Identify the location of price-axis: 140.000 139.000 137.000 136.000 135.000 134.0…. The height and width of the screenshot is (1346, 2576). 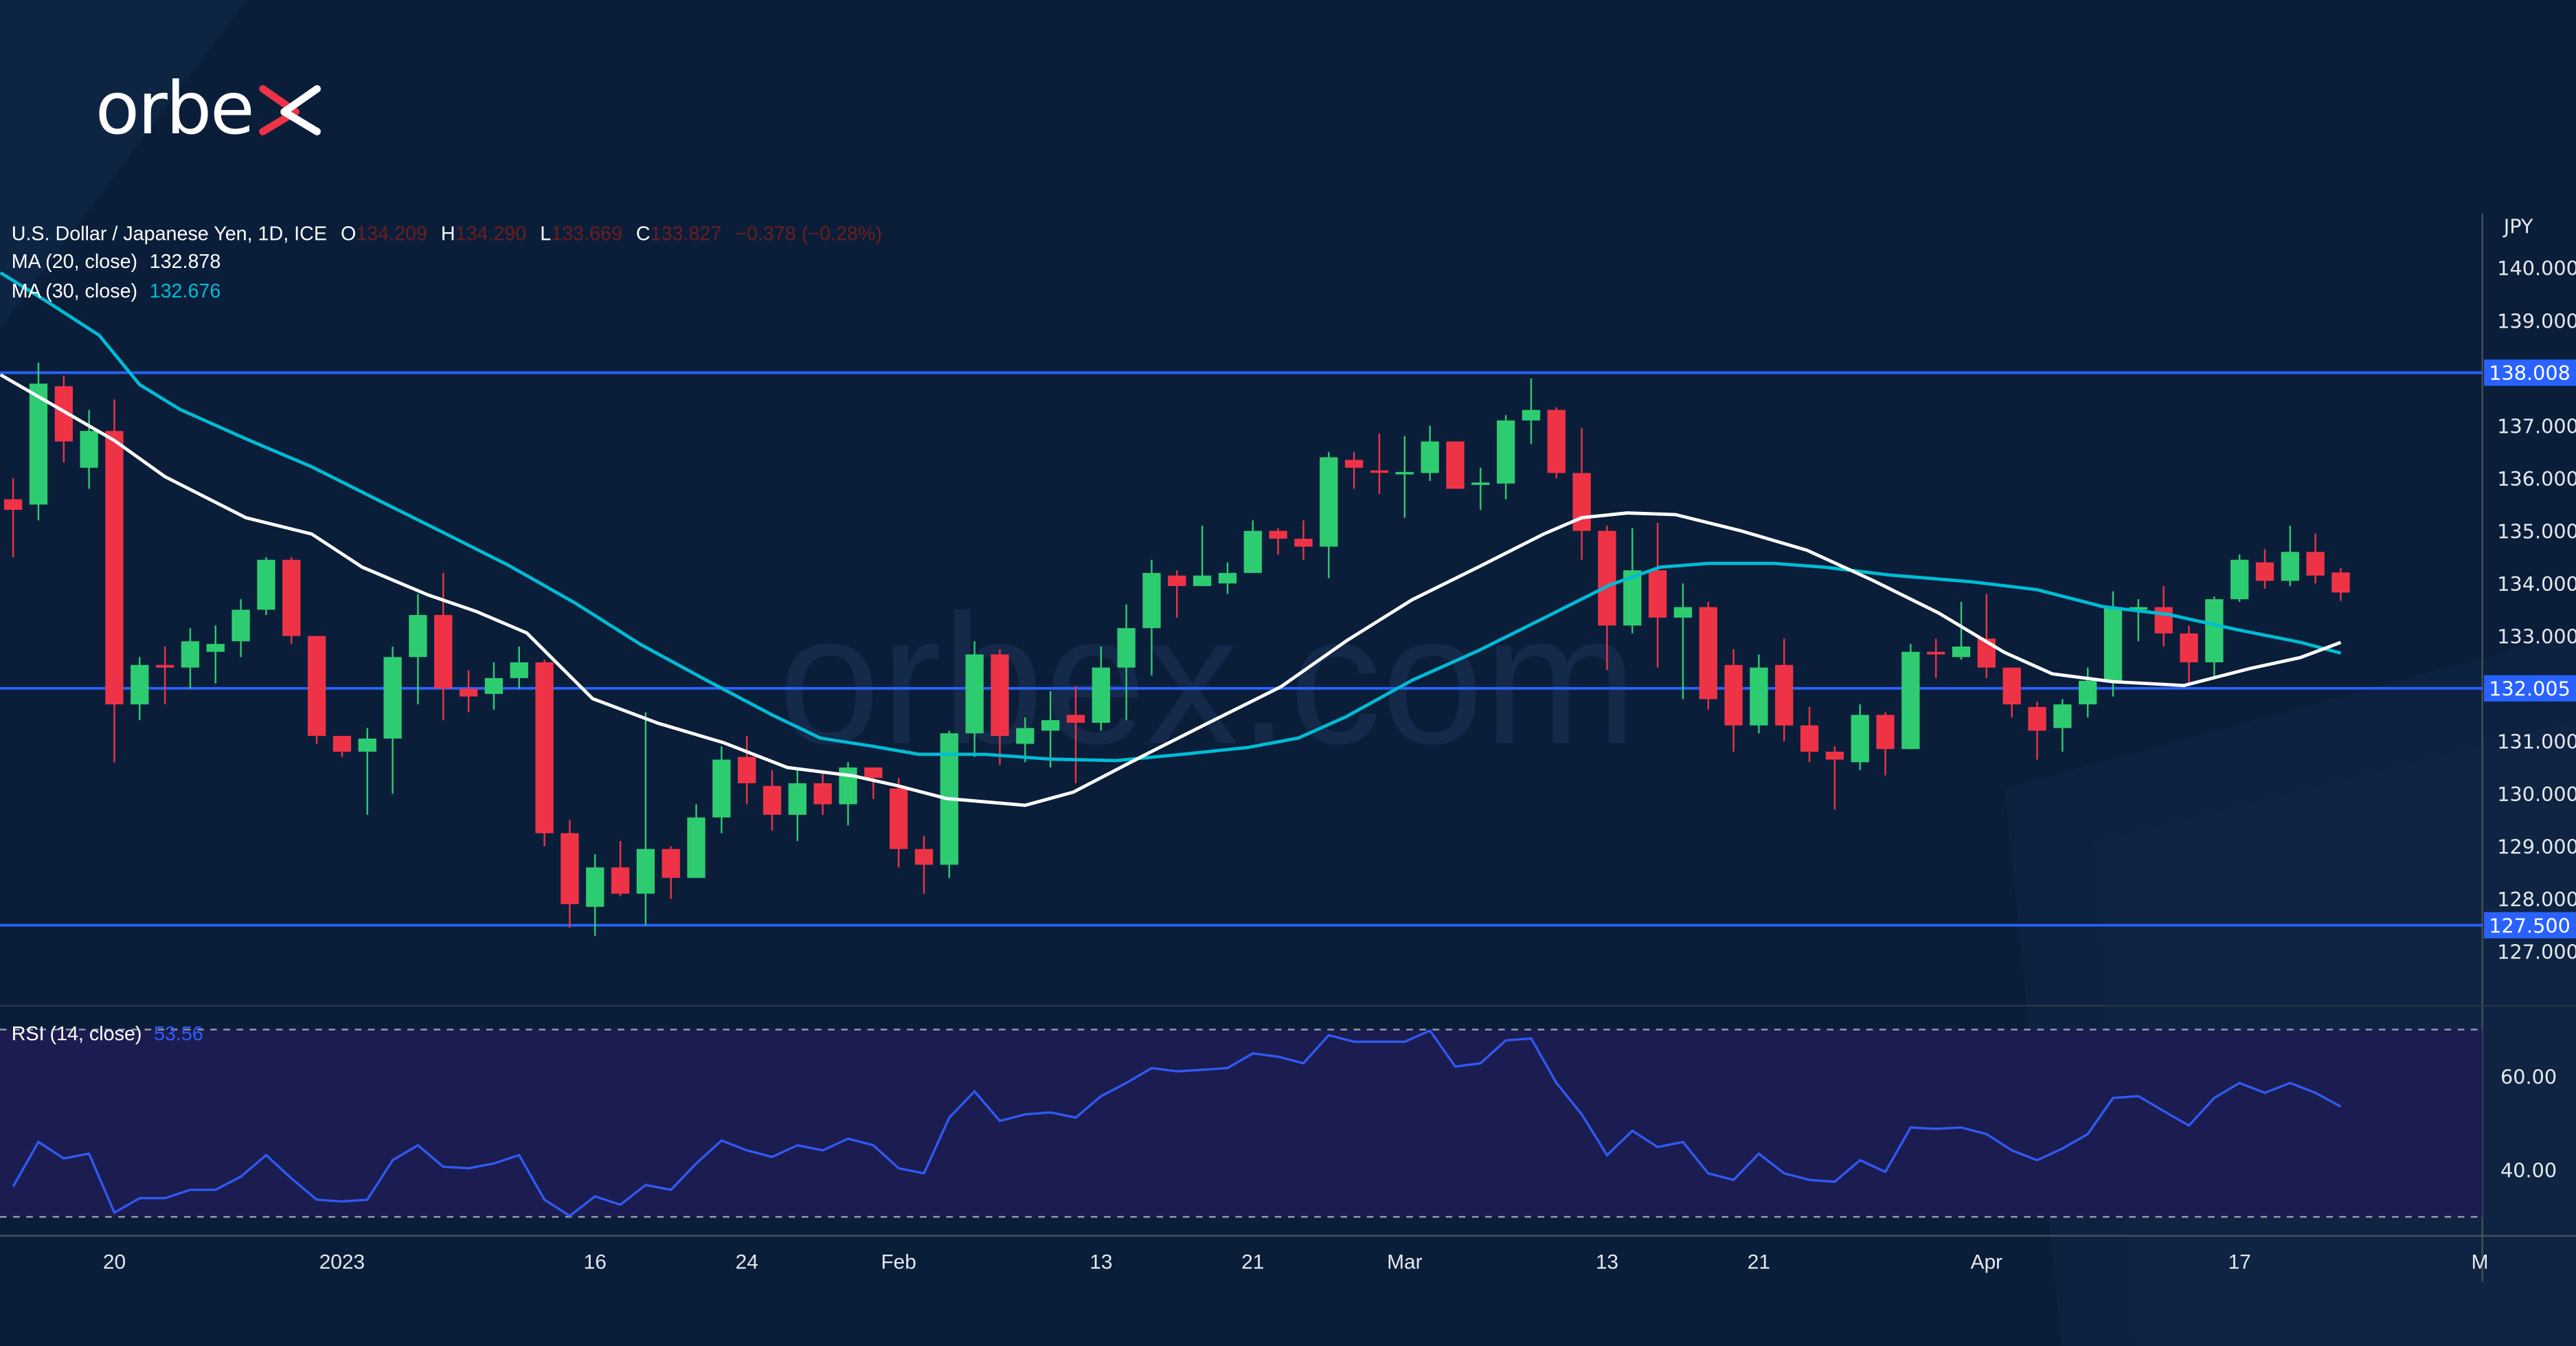
(2536, 610).